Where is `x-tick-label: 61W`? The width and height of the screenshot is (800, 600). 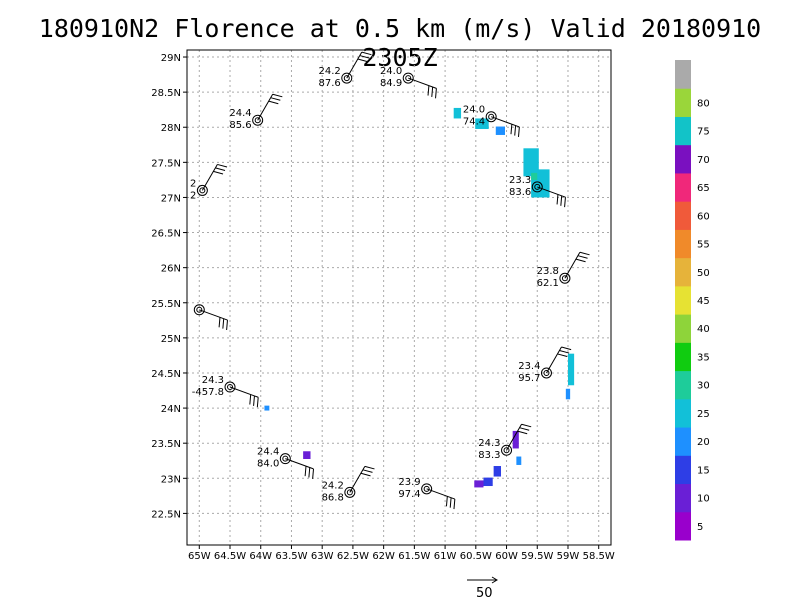 x-tick-label: 61W is located at coordinates (445, 556).